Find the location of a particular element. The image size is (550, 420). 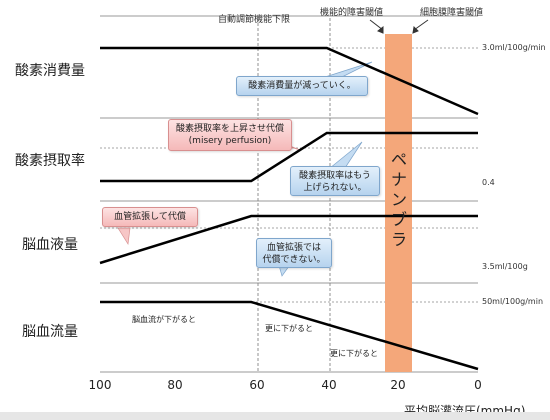

penumbra-label: ペナンブラ is located at coordinates (398, 199).